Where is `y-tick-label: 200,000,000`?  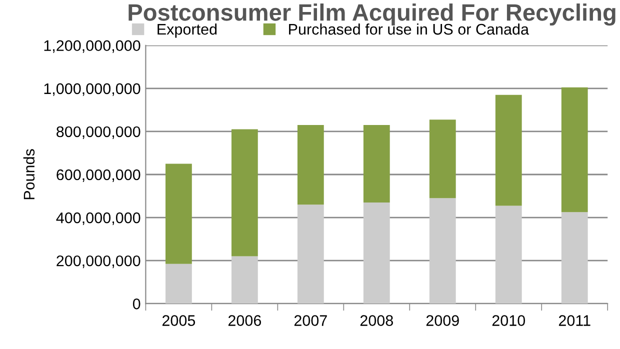
y-tick-label: 200,000,000 is located at coordinates (98, 261).